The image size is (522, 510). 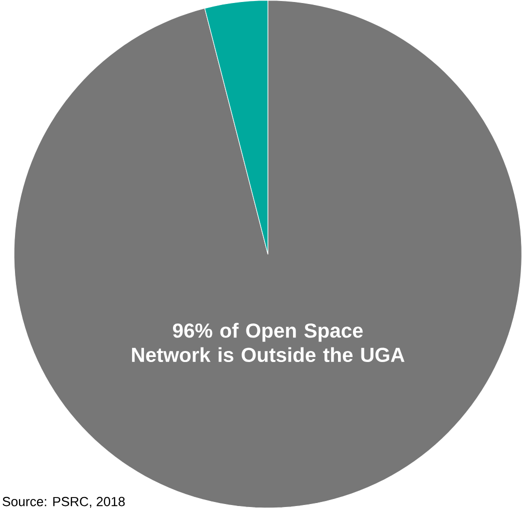 I want to click on text: 96% of Open Space Network is Outside the UGA, so click(x=268, y=342).